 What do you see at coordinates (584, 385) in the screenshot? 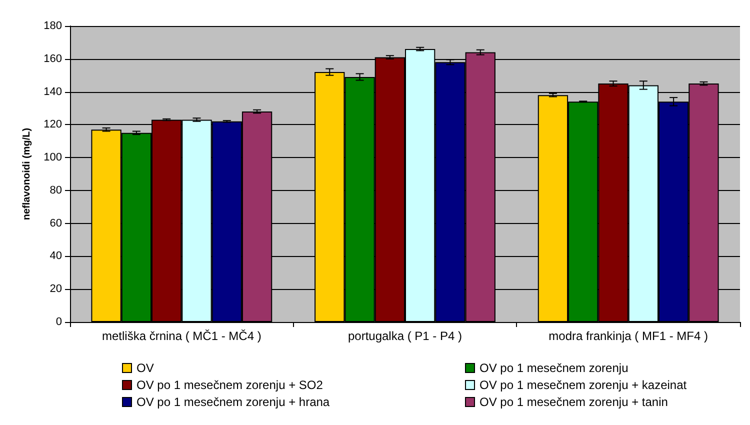
I see `legend-label: OV po 1 mesečnem zorenju + kazeinat` at bounding box center [584, 385].